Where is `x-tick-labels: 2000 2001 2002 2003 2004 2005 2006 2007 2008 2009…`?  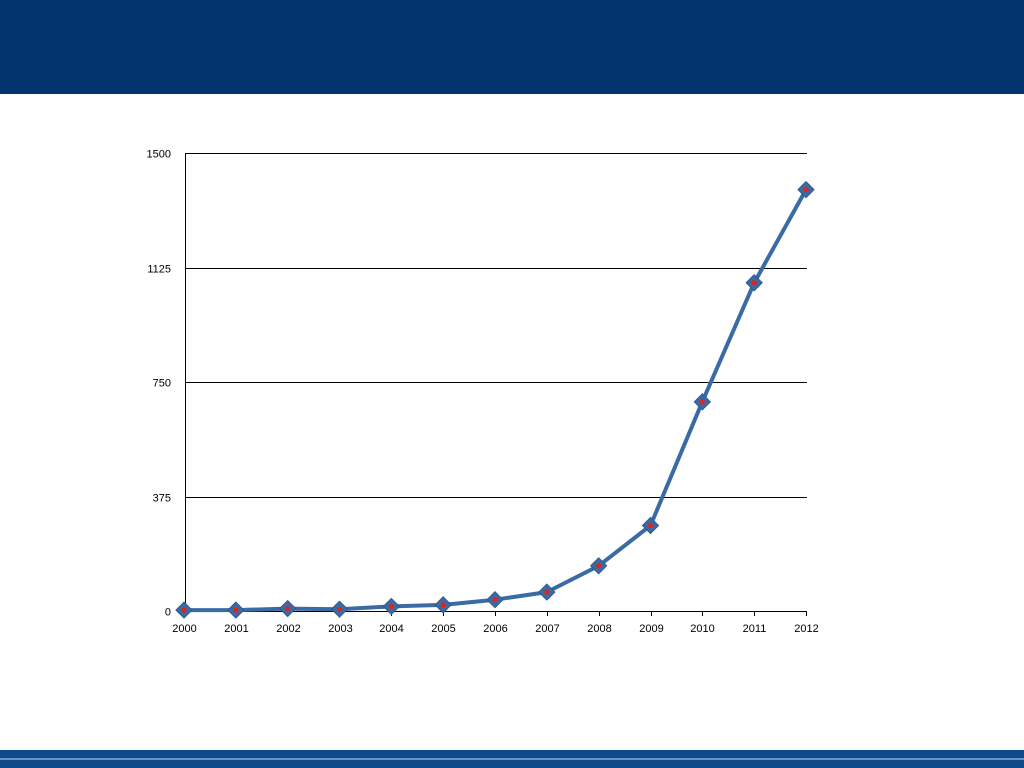 x-tick-labels: 2000 2001 2002 2003 2004 2005 2006 2007 2008 2009… is located at coordinates (495, 629).